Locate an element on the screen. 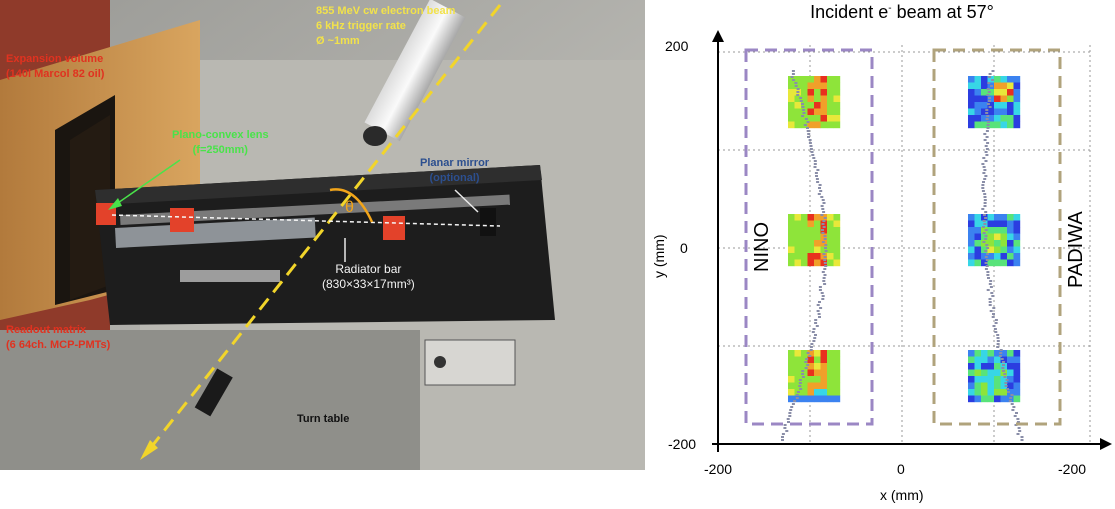 The height and width of the screenshot is (509, 1115). padiwa-box is located at coordinates (997, 237).